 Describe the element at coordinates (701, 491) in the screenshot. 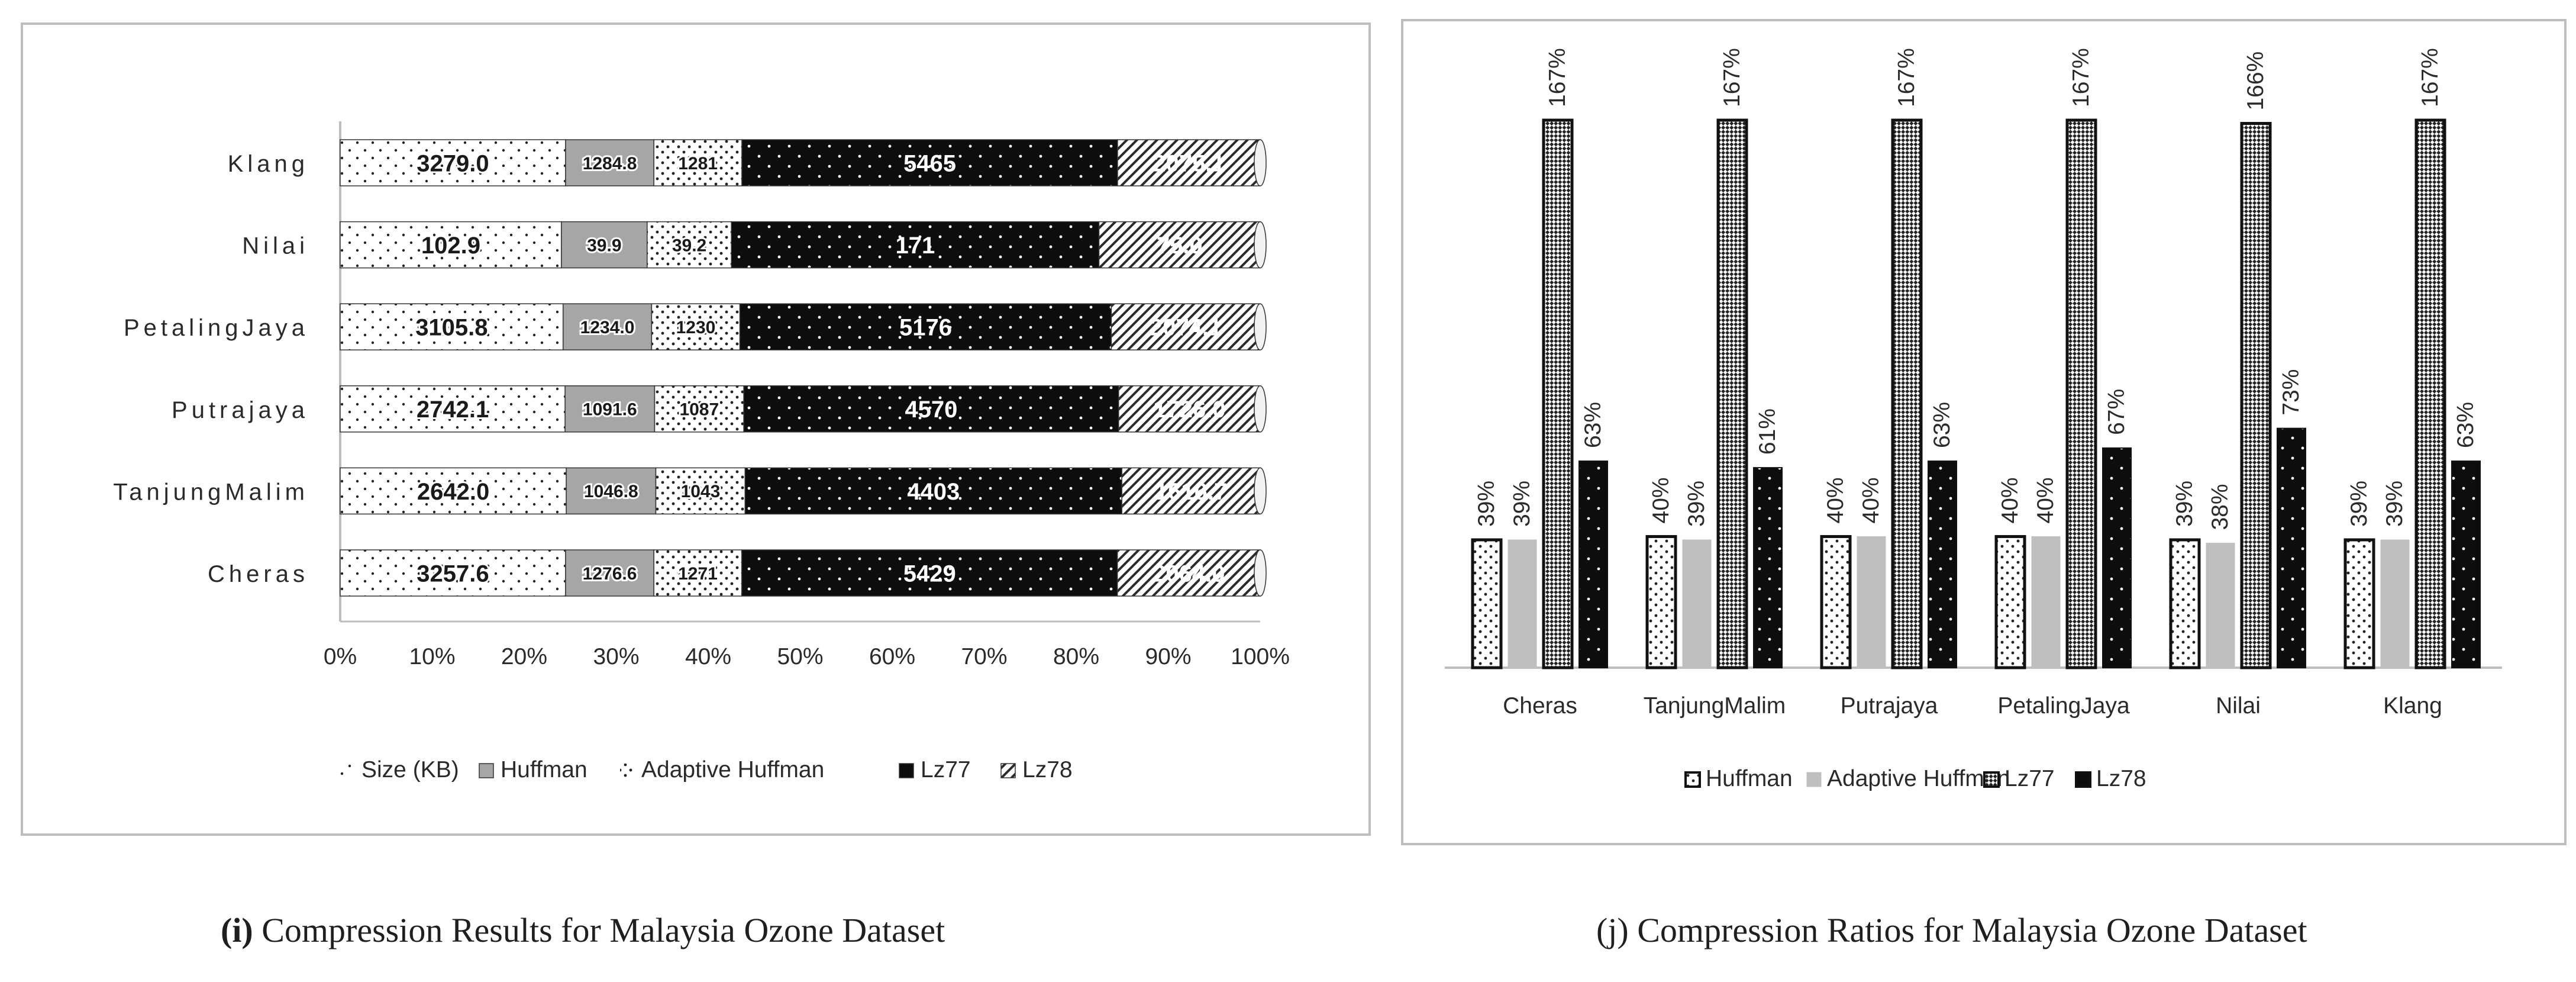

I see `data-label-tanjungmalim-adaptive-huffman: 1043` at that location.